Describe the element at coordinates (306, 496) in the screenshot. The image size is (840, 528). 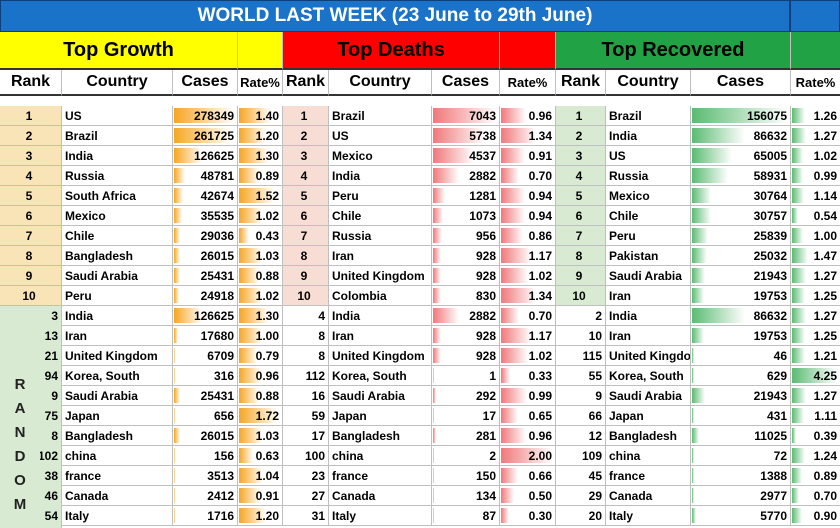
I see `rank-cell: 27` at that location.